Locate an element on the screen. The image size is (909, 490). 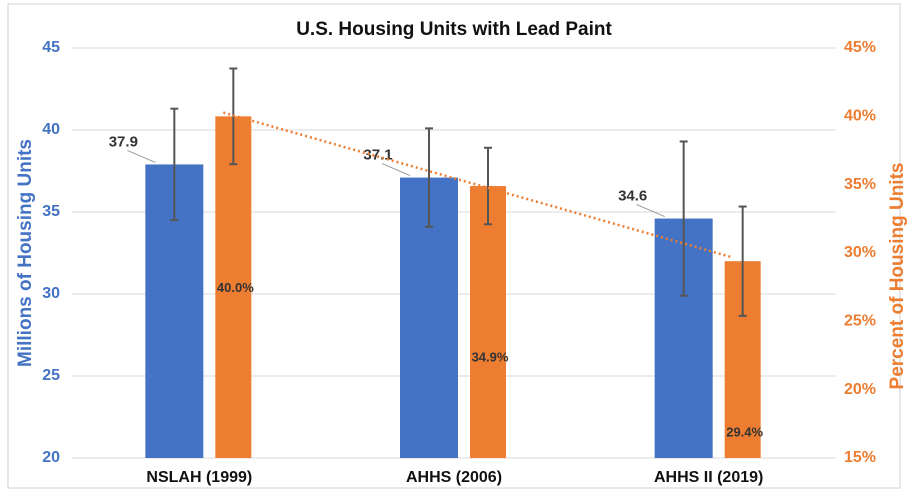
chart-title: U.S. Housing Units with Lead Paint is located at coordinates (454, 29).